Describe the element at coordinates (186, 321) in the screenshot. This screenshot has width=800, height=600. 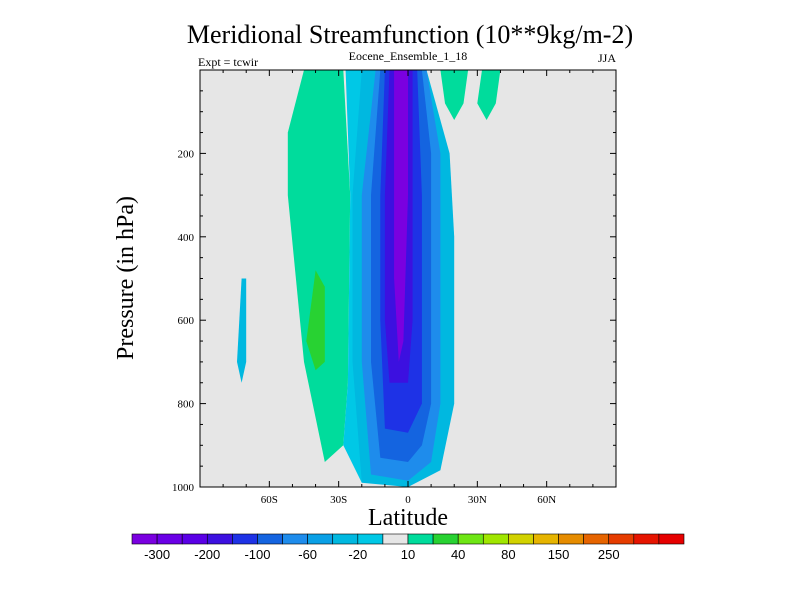
I see `y-tick-label: 600` at that location.